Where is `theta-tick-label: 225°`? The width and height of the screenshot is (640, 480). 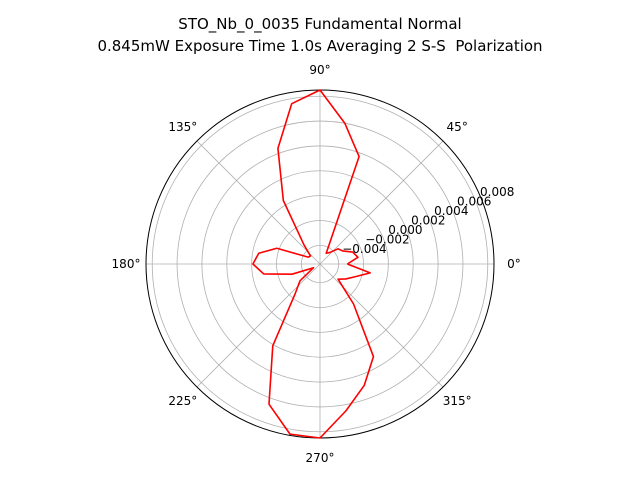 theta-tick-label: 225° is located at coordinates (182, 401).